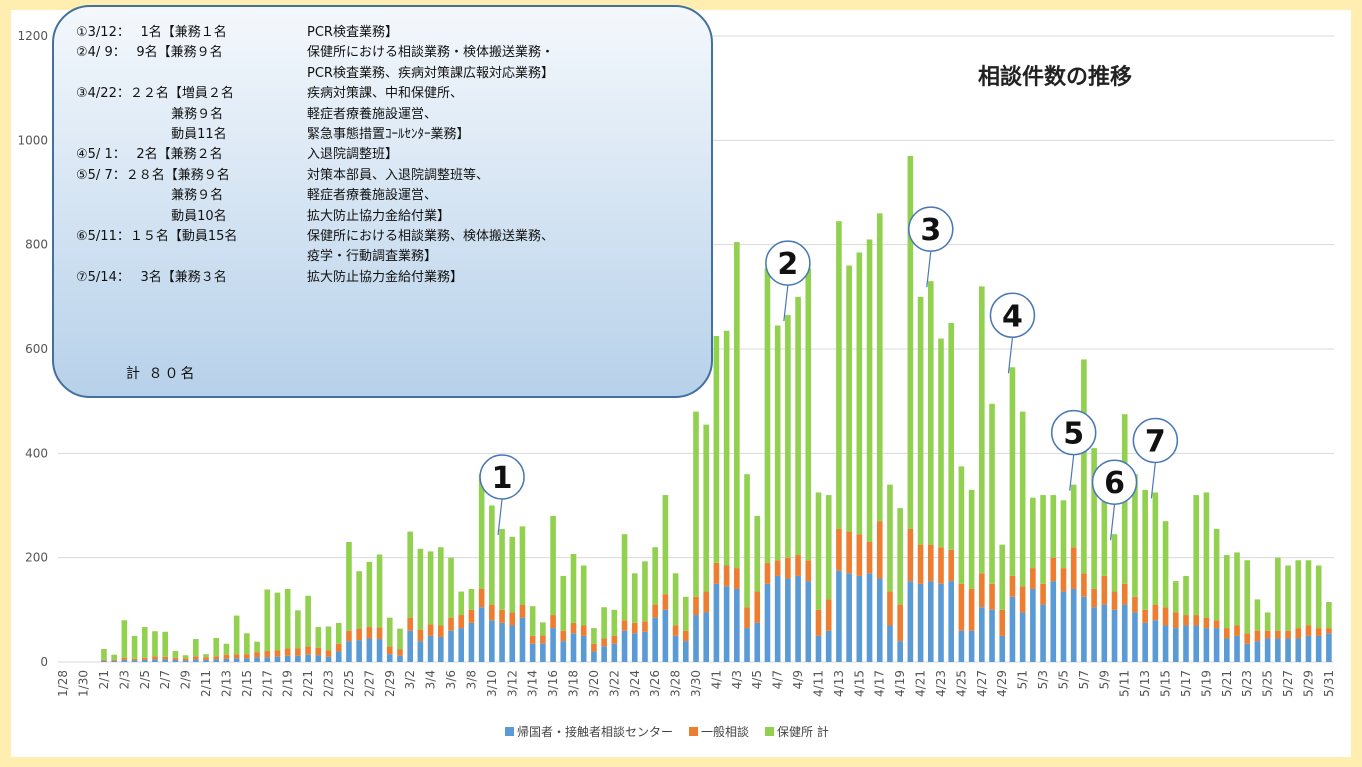 This screenshot has width=1362, height=767. Describe the element at coordinates (385, 94) in the screenshot. I see `note-line-desc: 疾病対策課、中和保健所、` at that location.